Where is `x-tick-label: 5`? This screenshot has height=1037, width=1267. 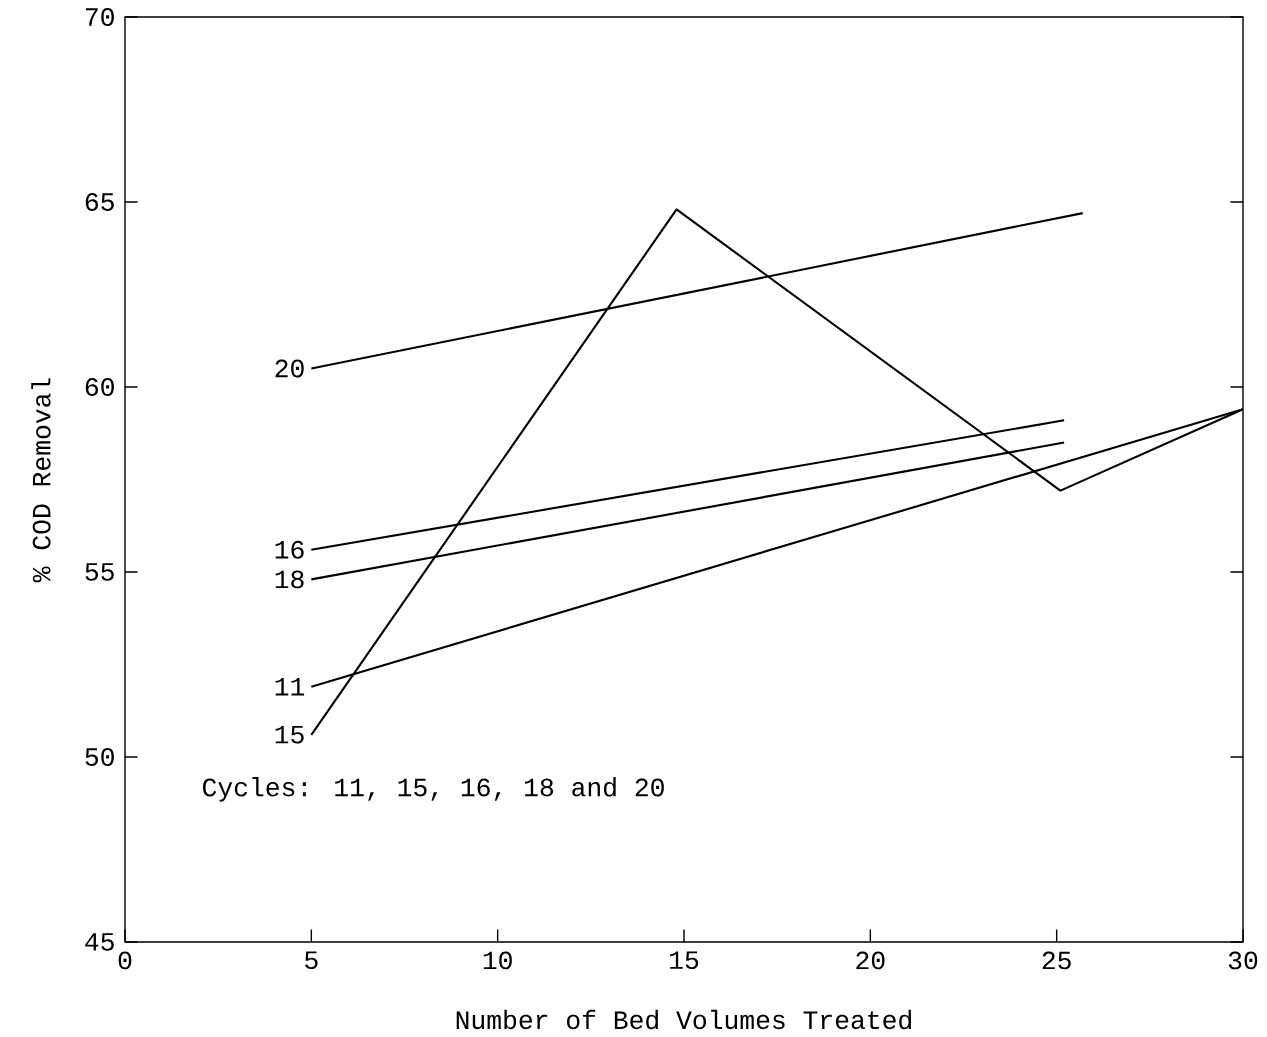 x-tick-label: 5 is located at coordinates (311, 960).